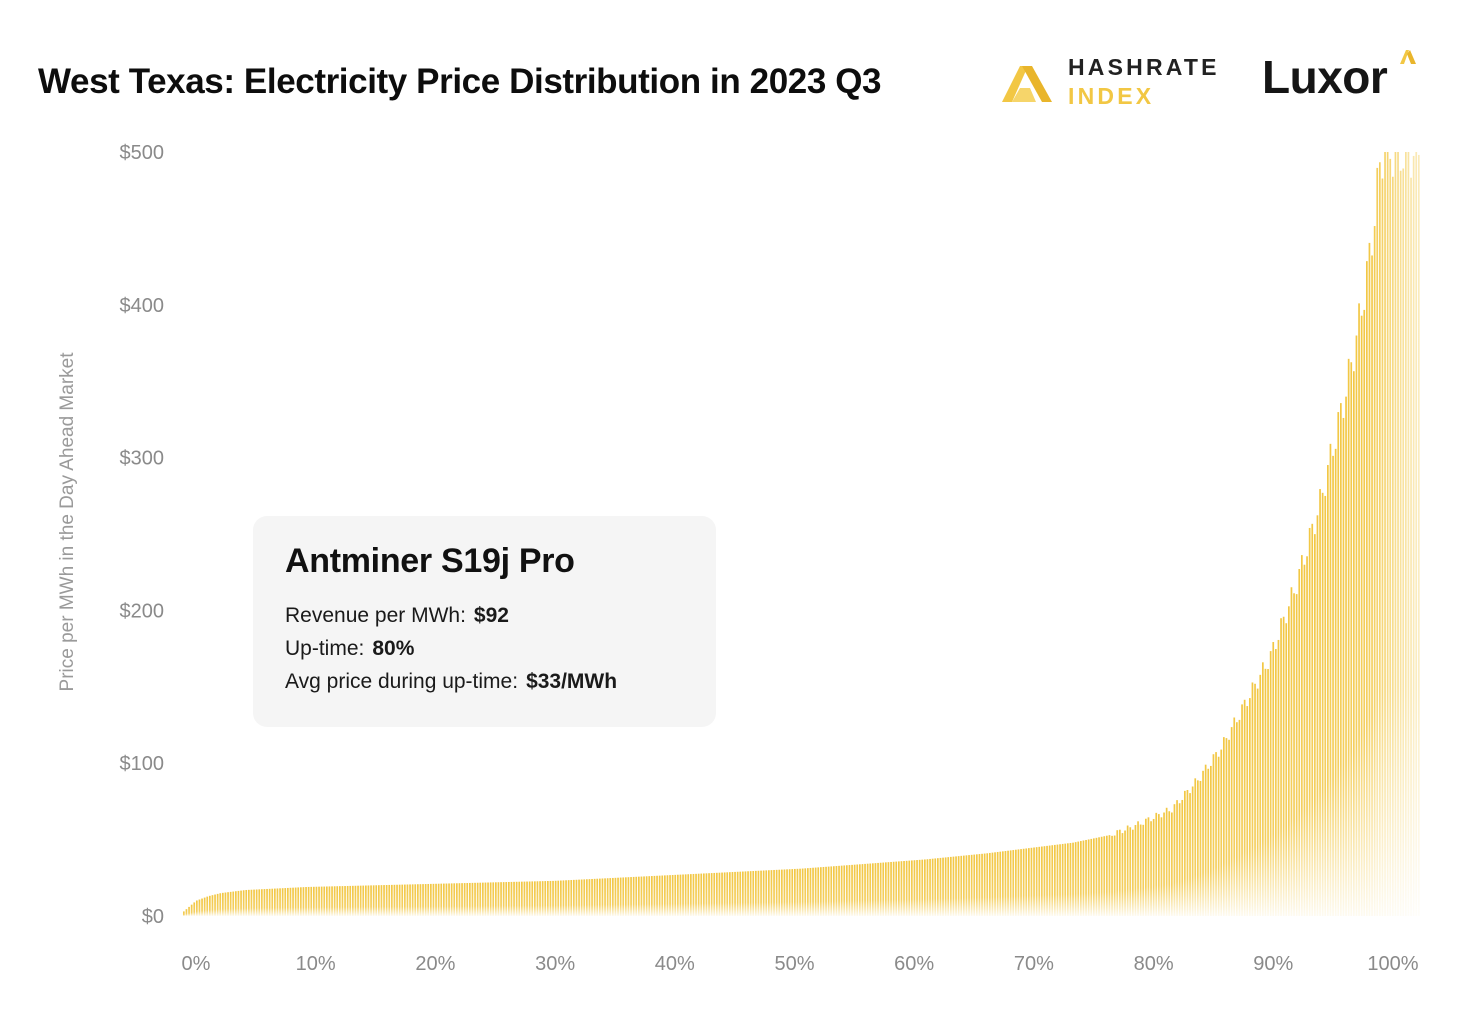 This screenshot has height=1022, width=1462. What do you see at coordinates (1113, 82) in the screenshot?
I see `hashrate-index-logo: HASHRATE INDEX` at bounding box center [1113, 82].